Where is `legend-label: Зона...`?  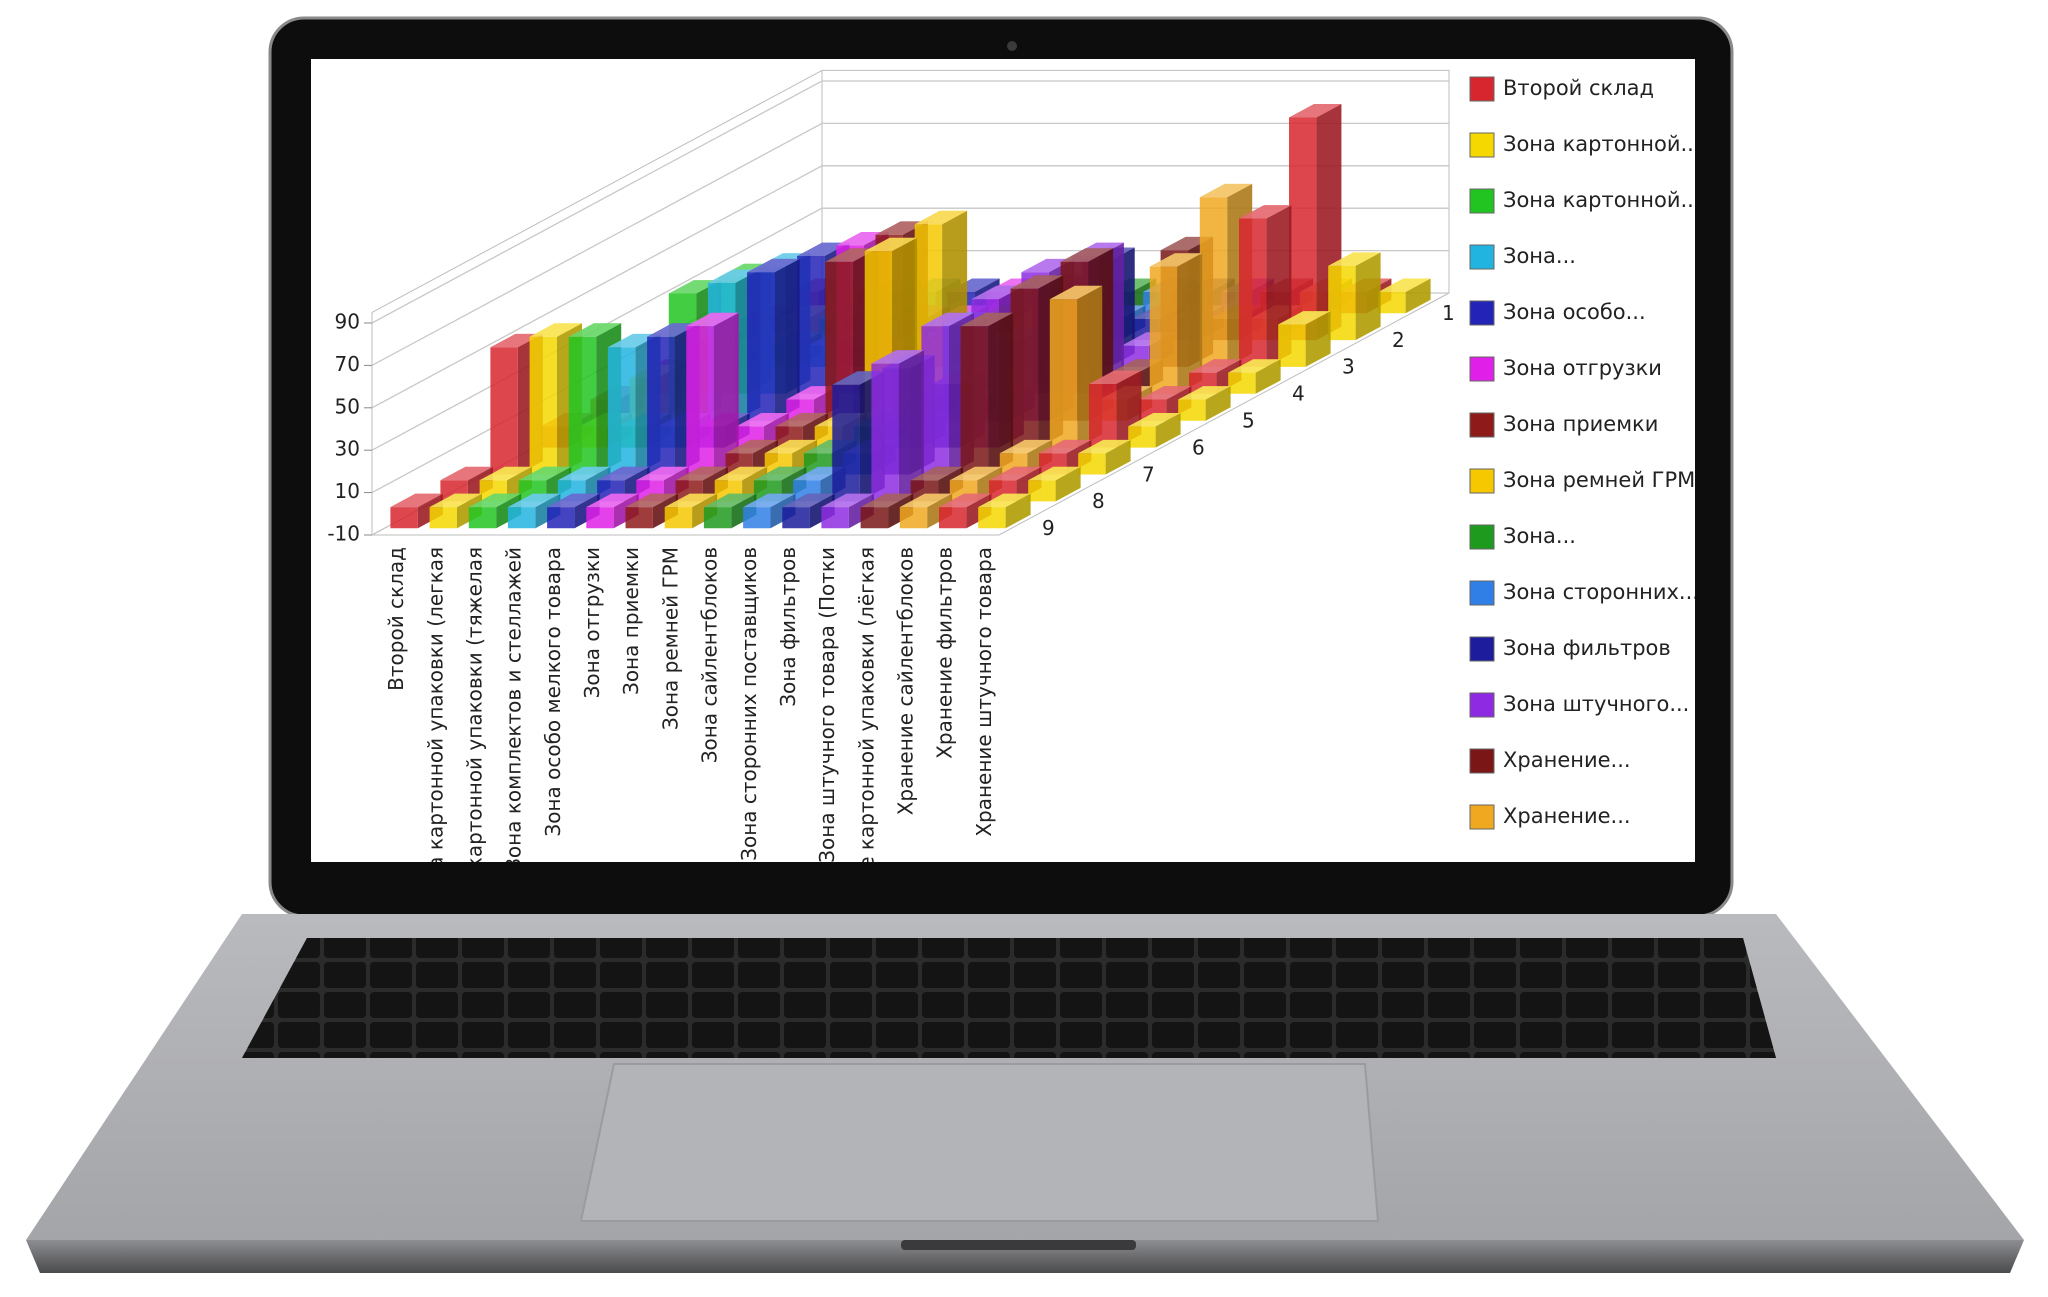 legend-label: Зона... is located at coordinates (1539, 256).